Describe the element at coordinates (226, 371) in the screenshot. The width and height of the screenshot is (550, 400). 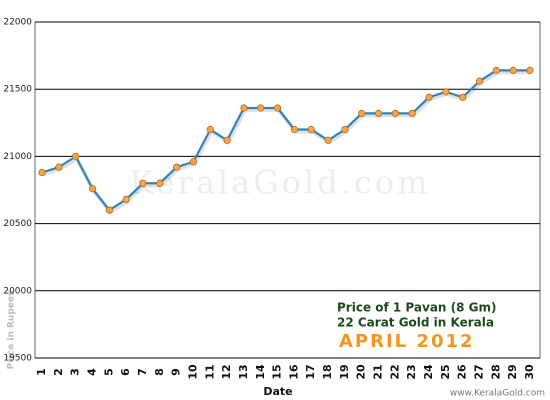
I see `x-tick-label: 12` at that location.